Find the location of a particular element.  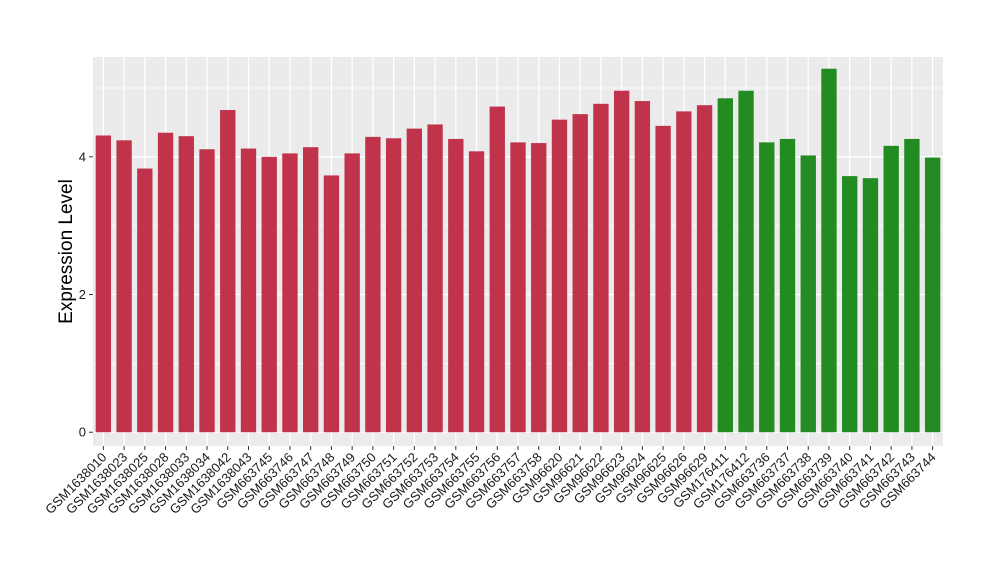

bar-gsm1638028 is located at coordinates (165, 282).